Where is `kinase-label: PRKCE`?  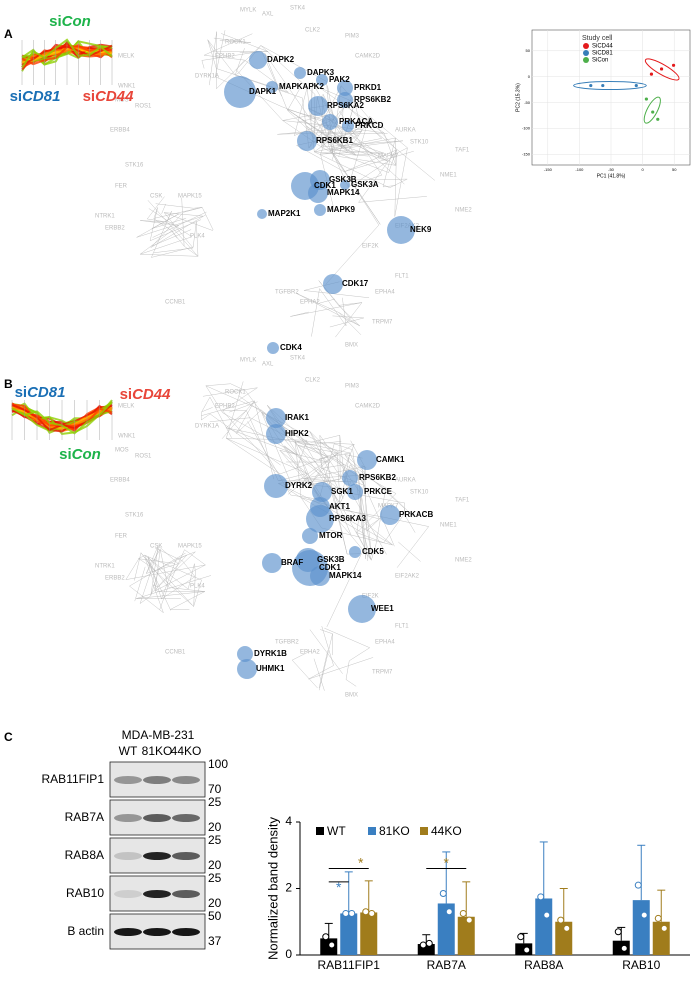
kinase-label: PRKCE is located at coordinates (378, 491).